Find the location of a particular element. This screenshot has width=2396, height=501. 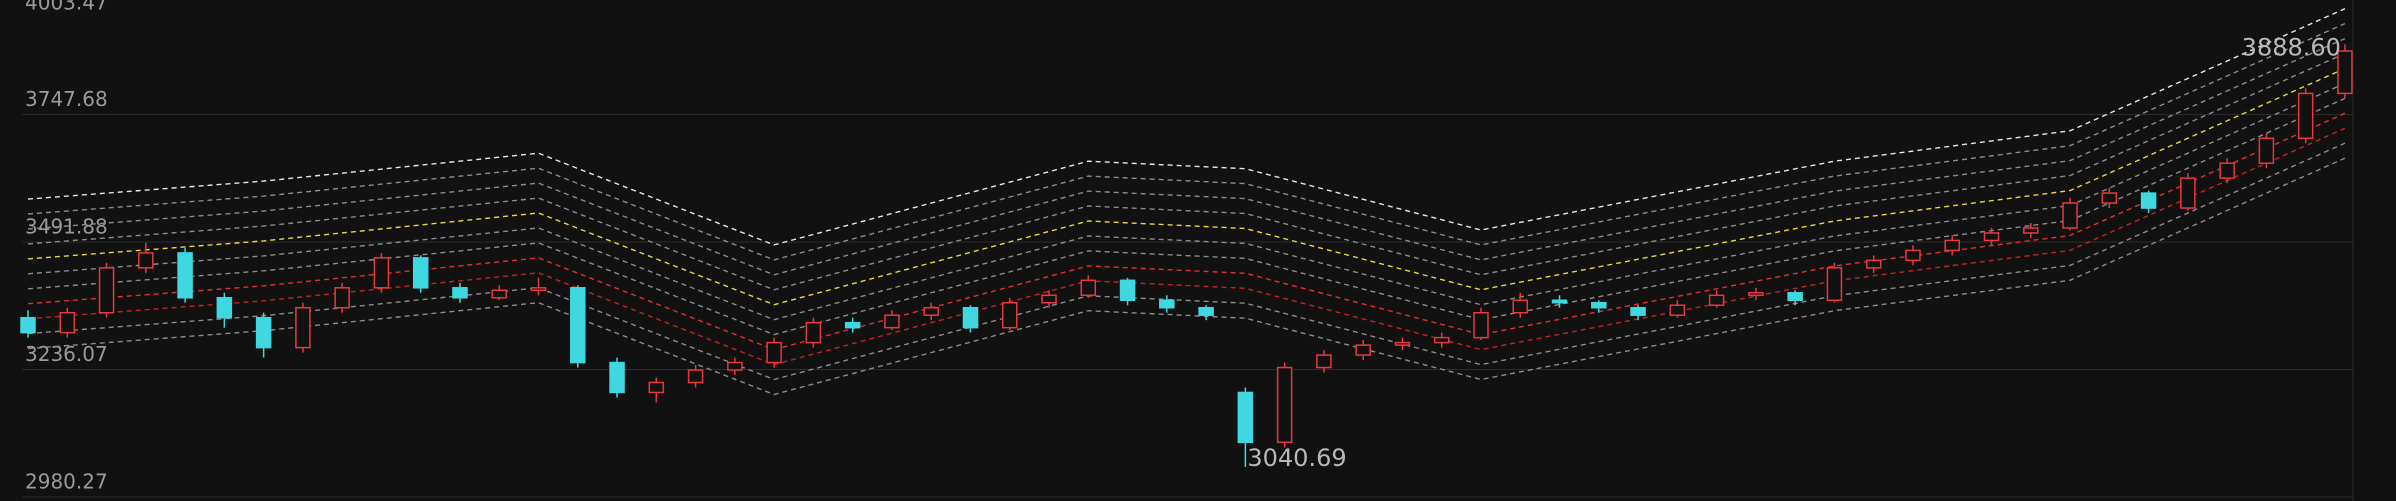

y-tick-label: 2980.27 is located at coordinates (66, 482).